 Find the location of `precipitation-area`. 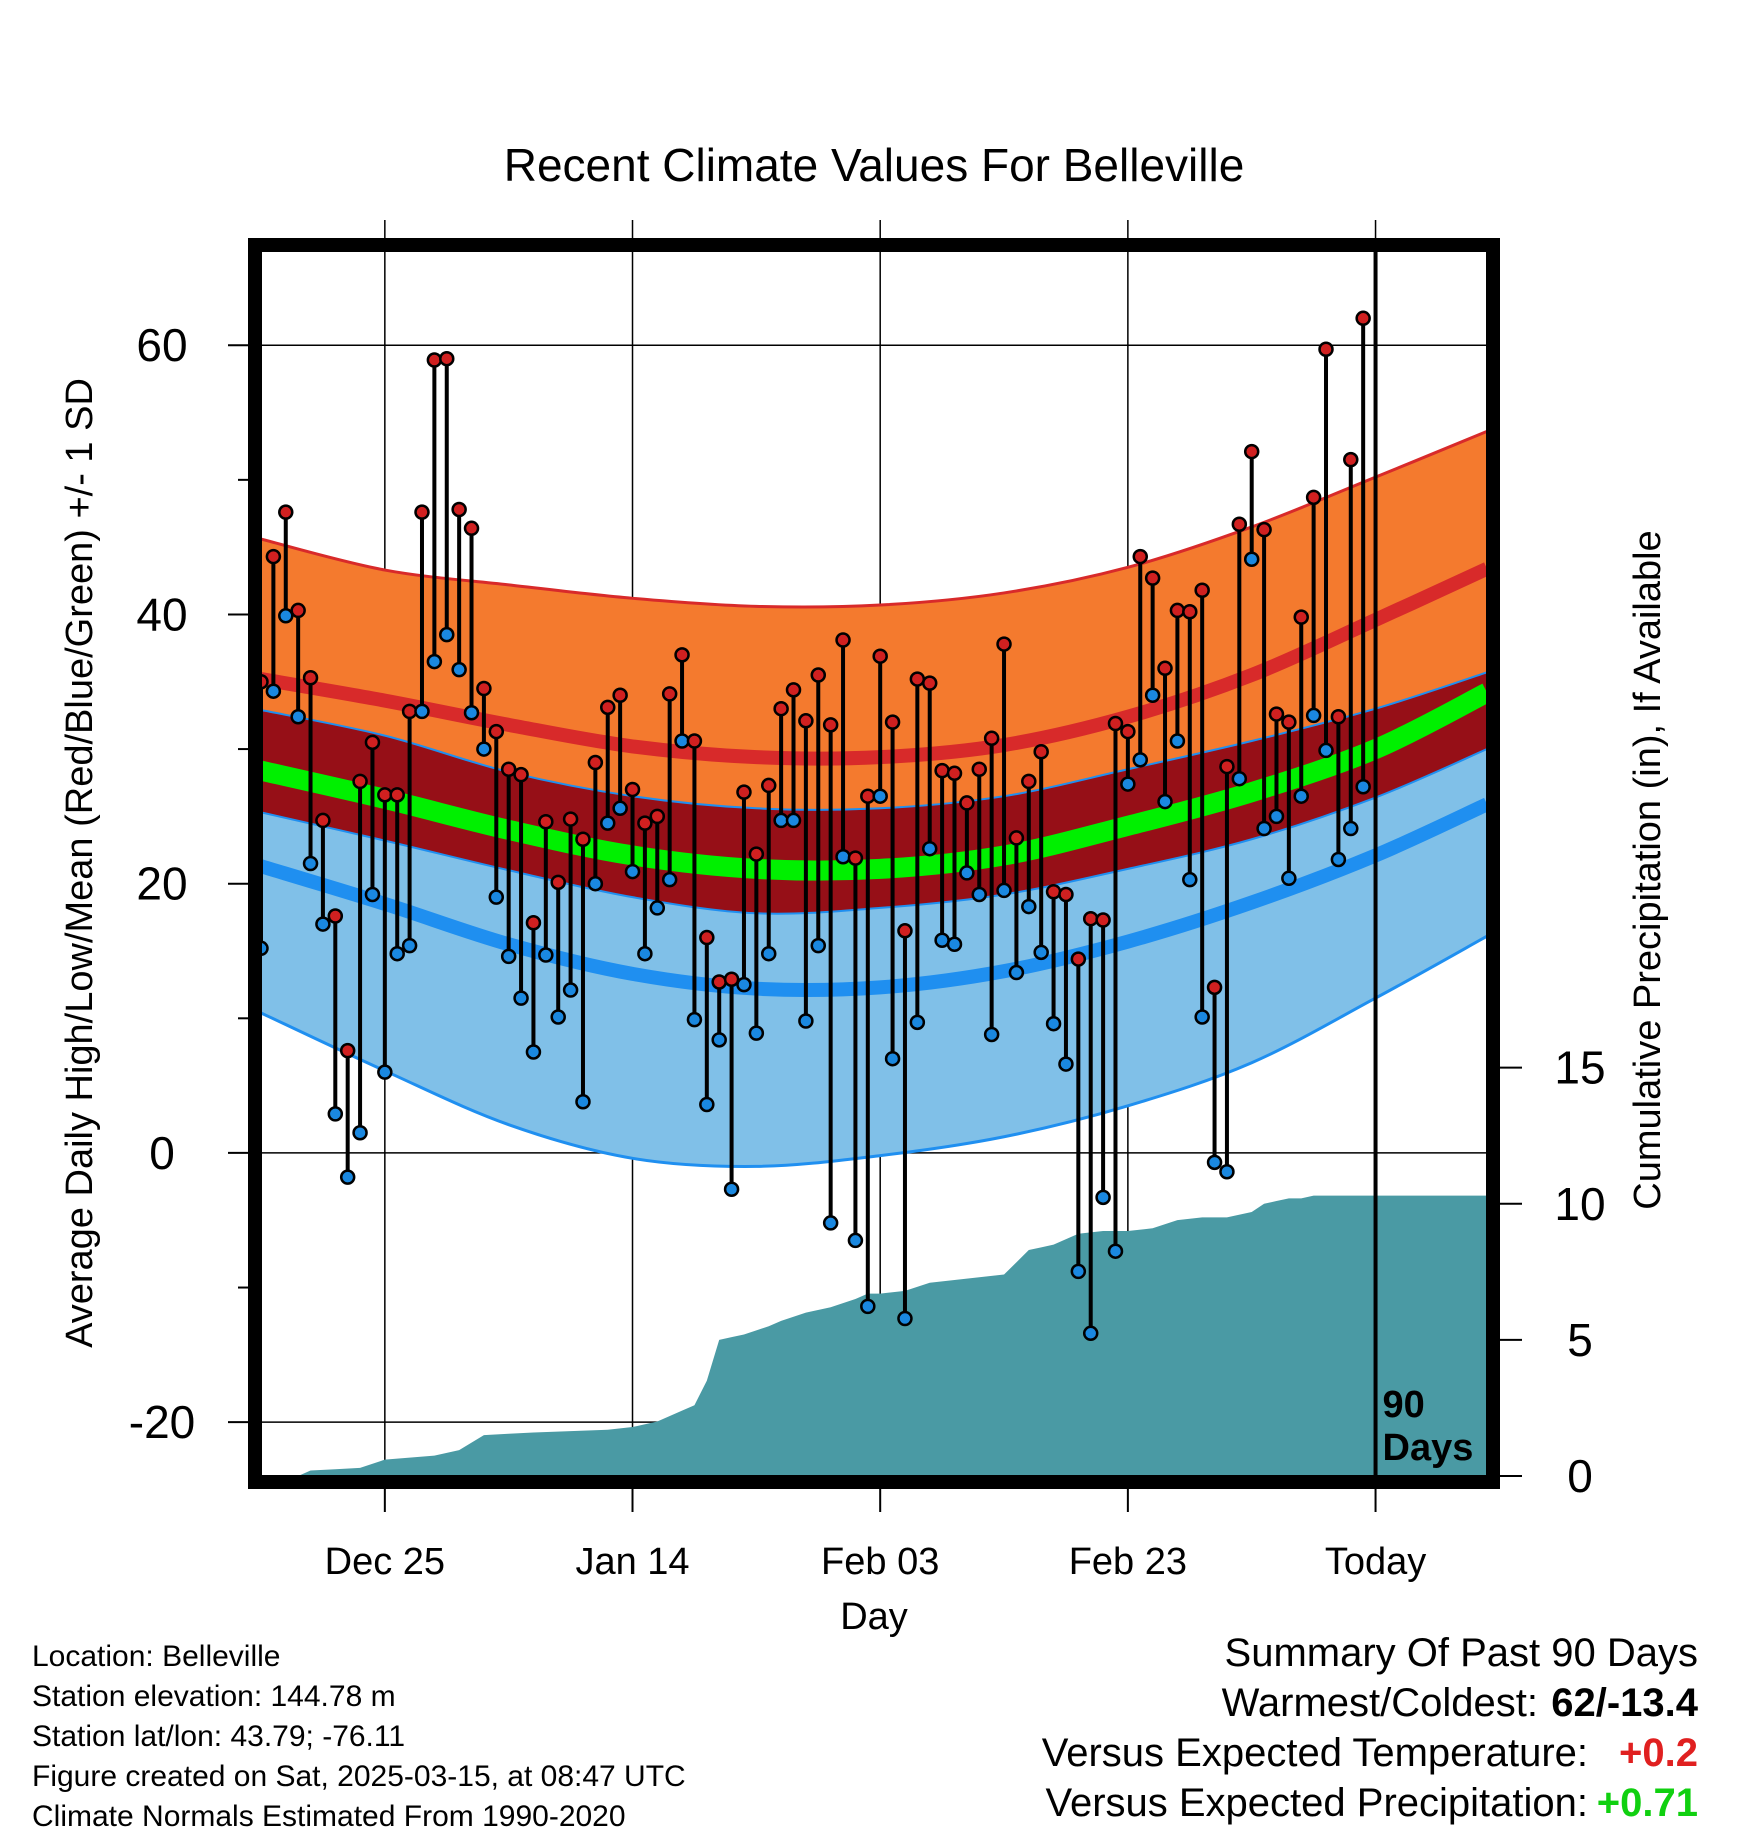

precipitation-area is located at coordinates (874, 1335).